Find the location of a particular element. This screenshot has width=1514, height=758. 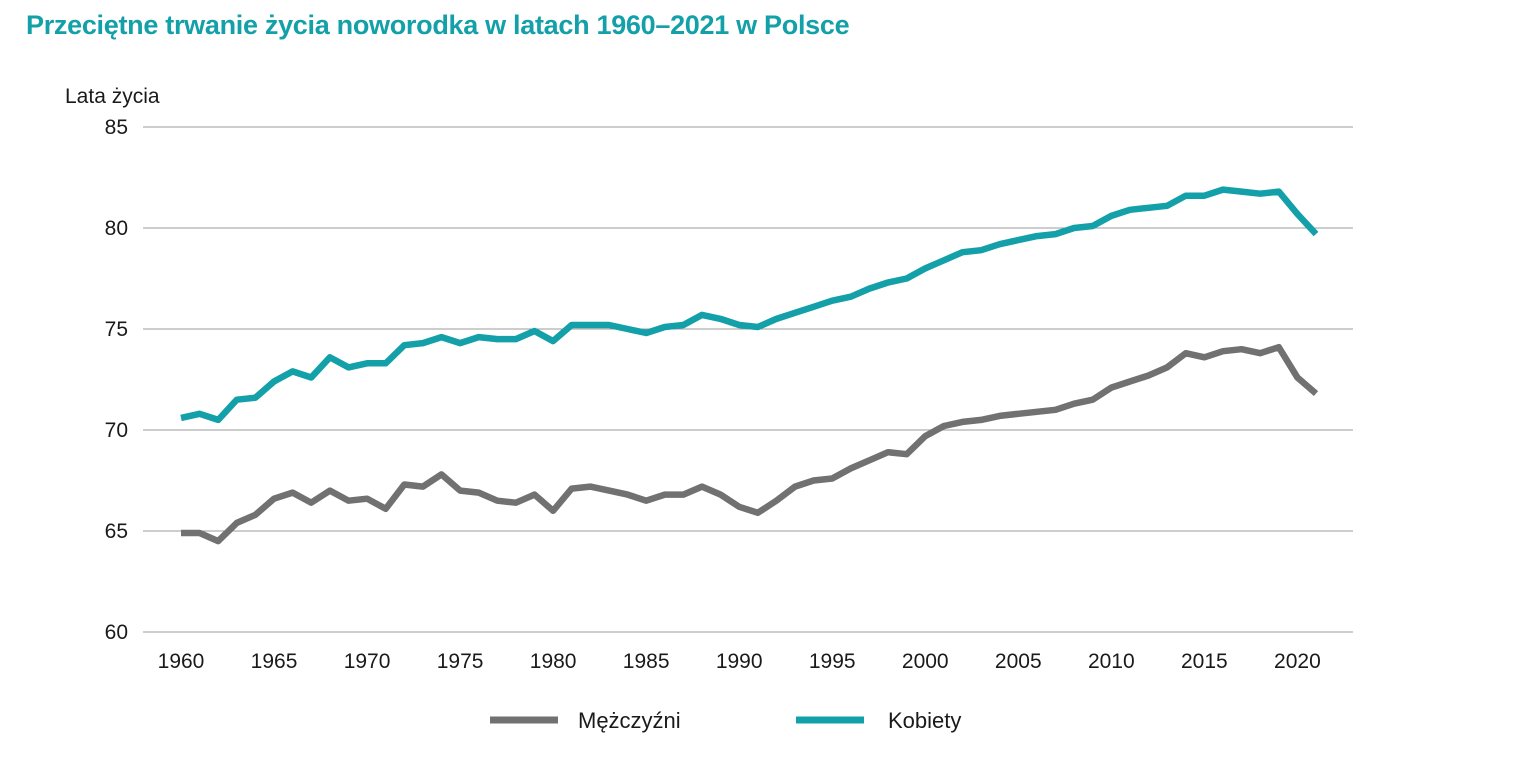

legend: Mężczyźni Kobiety is located at coordinates (725, 720).